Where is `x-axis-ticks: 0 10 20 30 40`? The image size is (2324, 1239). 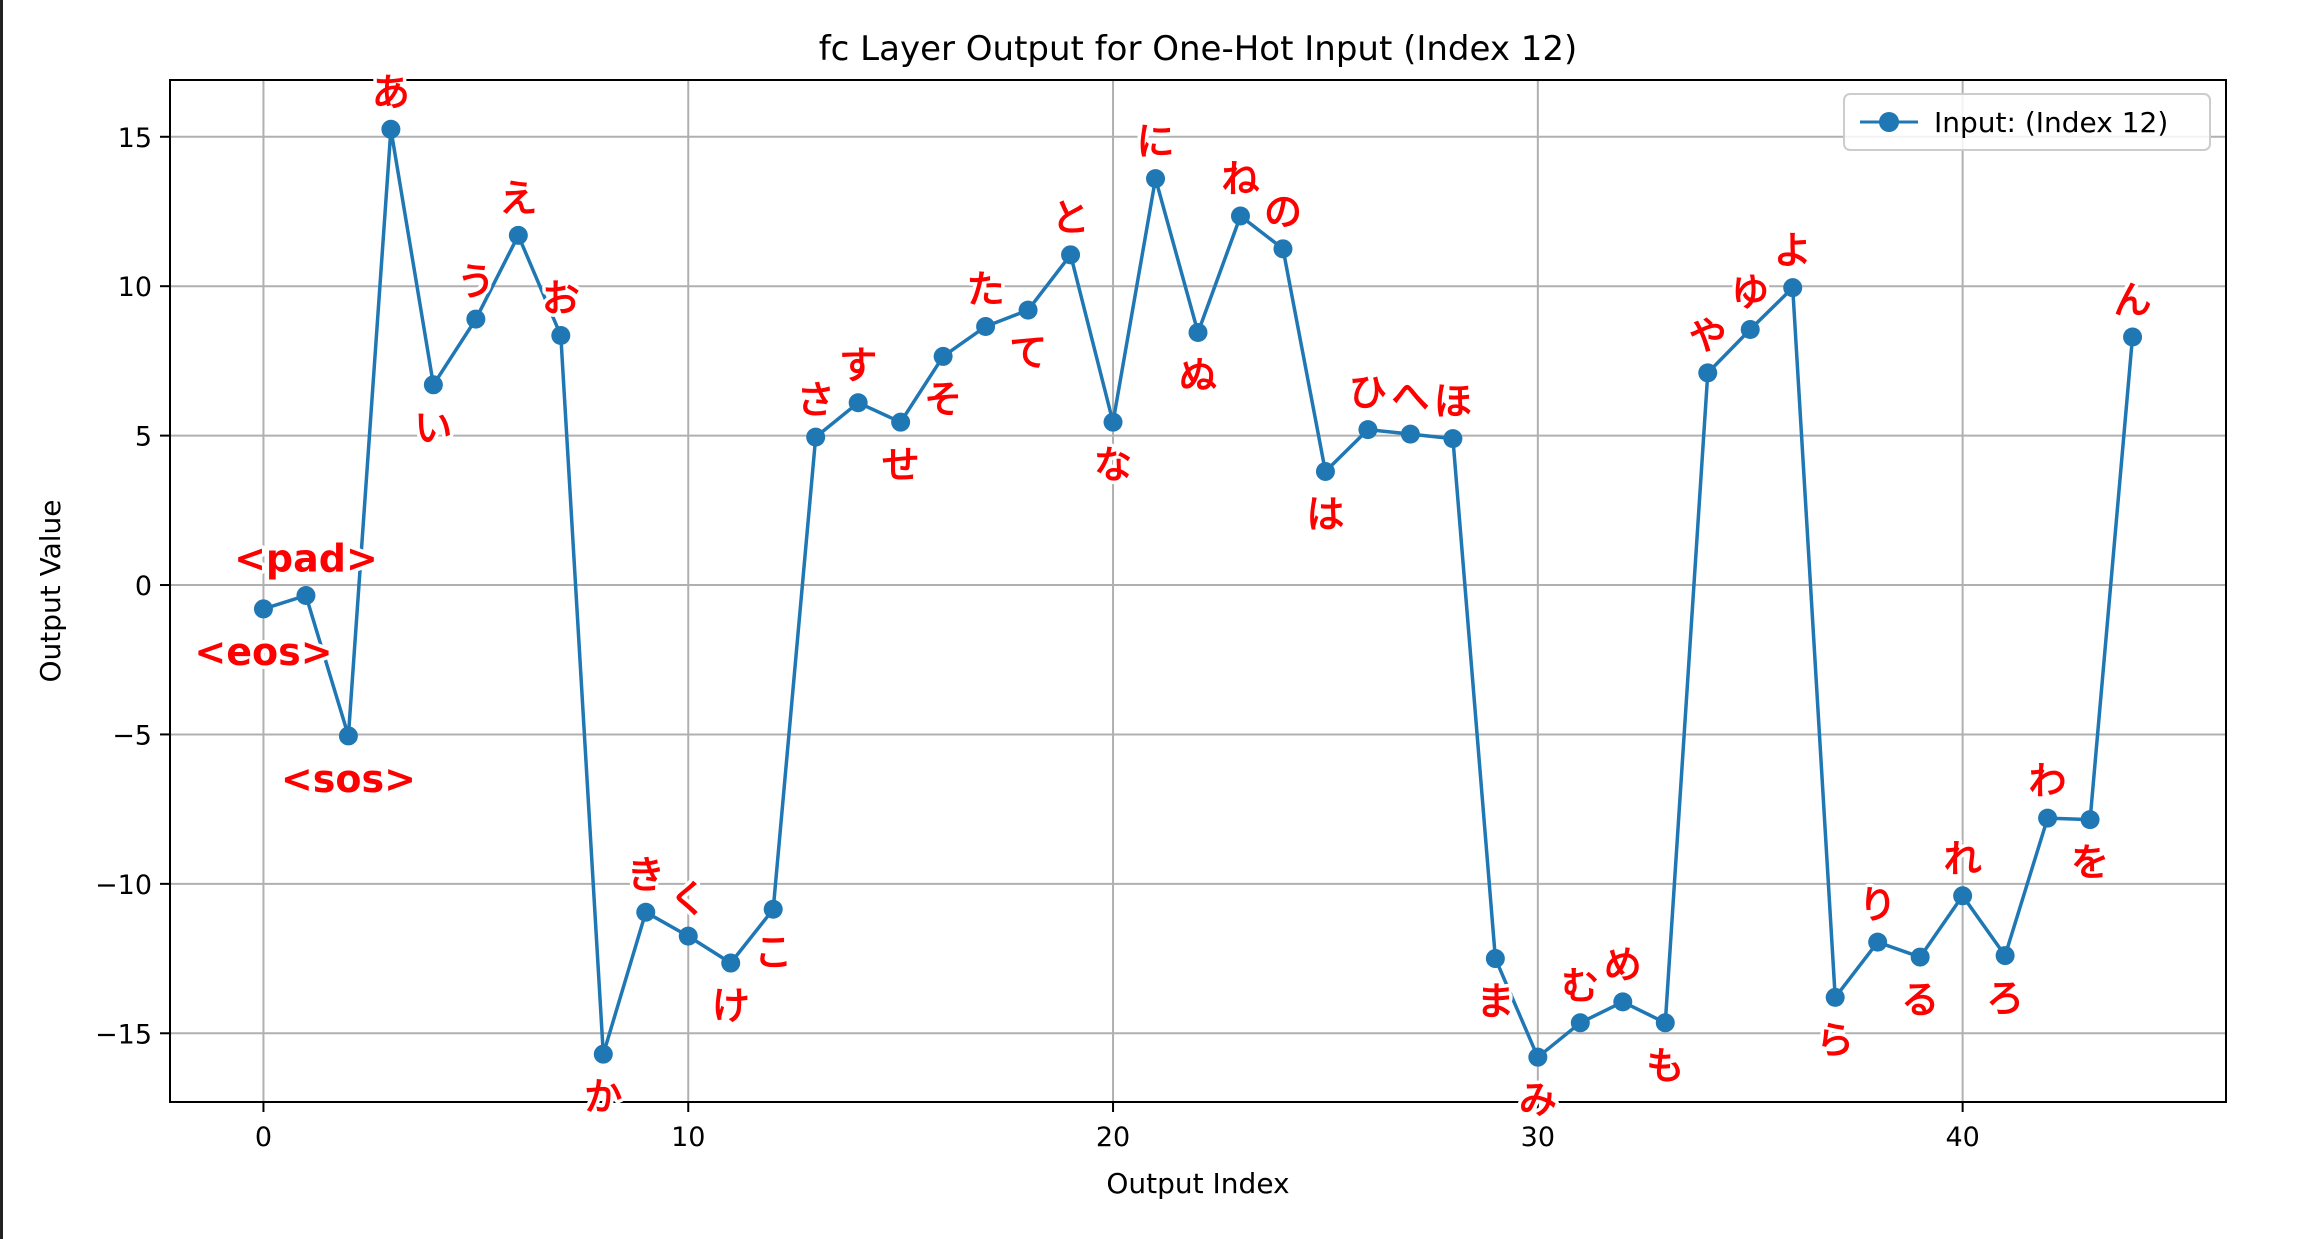 x-axis-ticks: 0 10 20 30 40 is located at coordinates (1117, 1127).